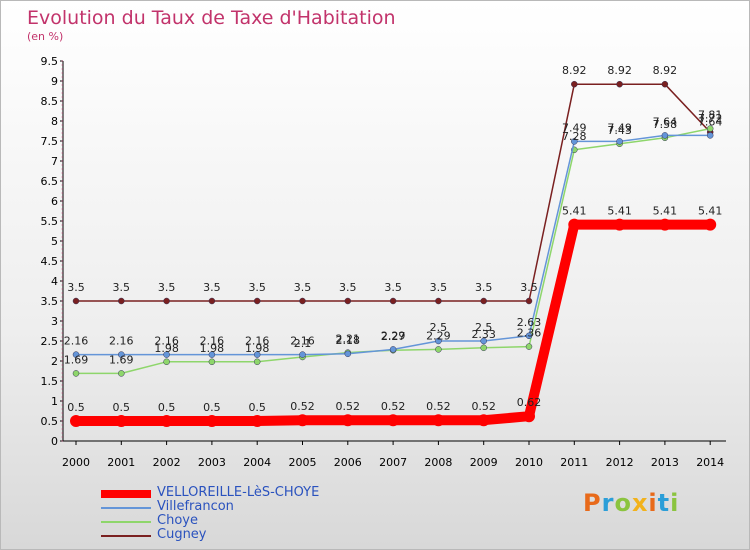 The height and width of the screenshot is (550, 750). Describe the element at coordinates (303, 343) in the screenshot. I see `data-label: 2.1` at that location.